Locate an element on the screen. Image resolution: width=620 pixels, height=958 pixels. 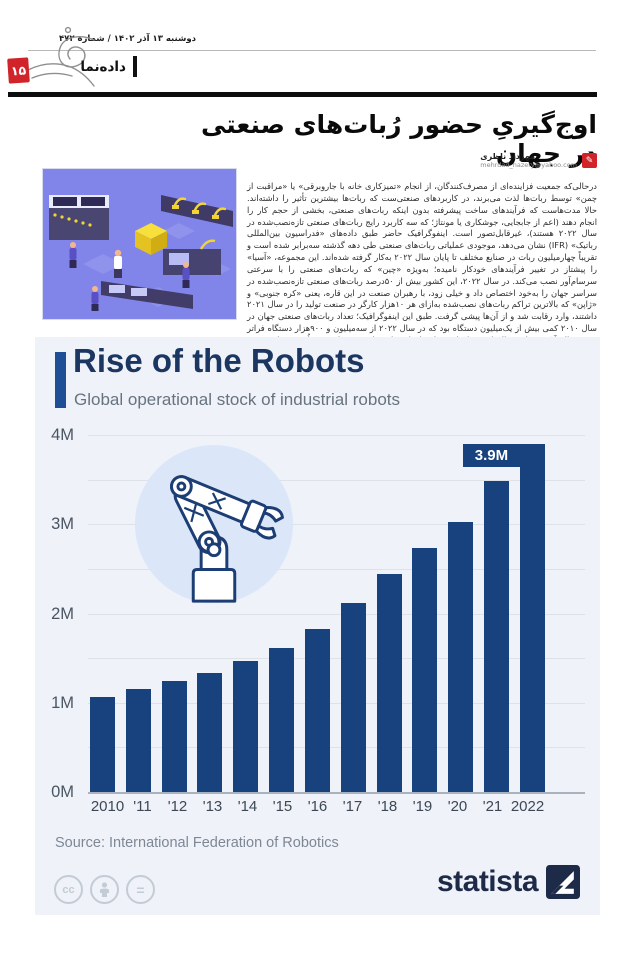
x-tick-label: '12 is located at coordinates (177, 806).